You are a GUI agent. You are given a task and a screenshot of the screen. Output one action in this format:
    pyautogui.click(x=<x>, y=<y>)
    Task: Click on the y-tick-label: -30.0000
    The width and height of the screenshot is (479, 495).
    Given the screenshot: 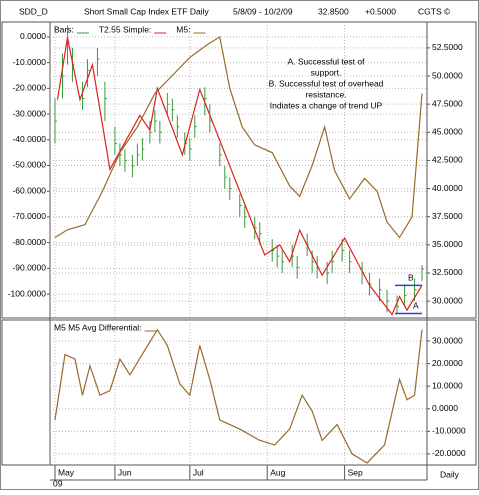 What is the action you would take?
    pyautogui.click(x=29, y=113)
    